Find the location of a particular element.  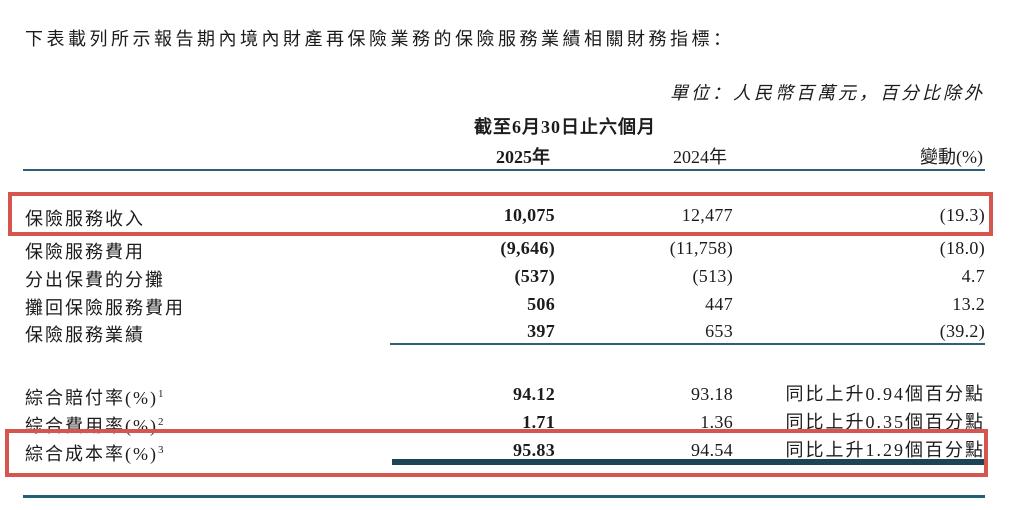

subtotal-rule is located at coordinates (687, 344).